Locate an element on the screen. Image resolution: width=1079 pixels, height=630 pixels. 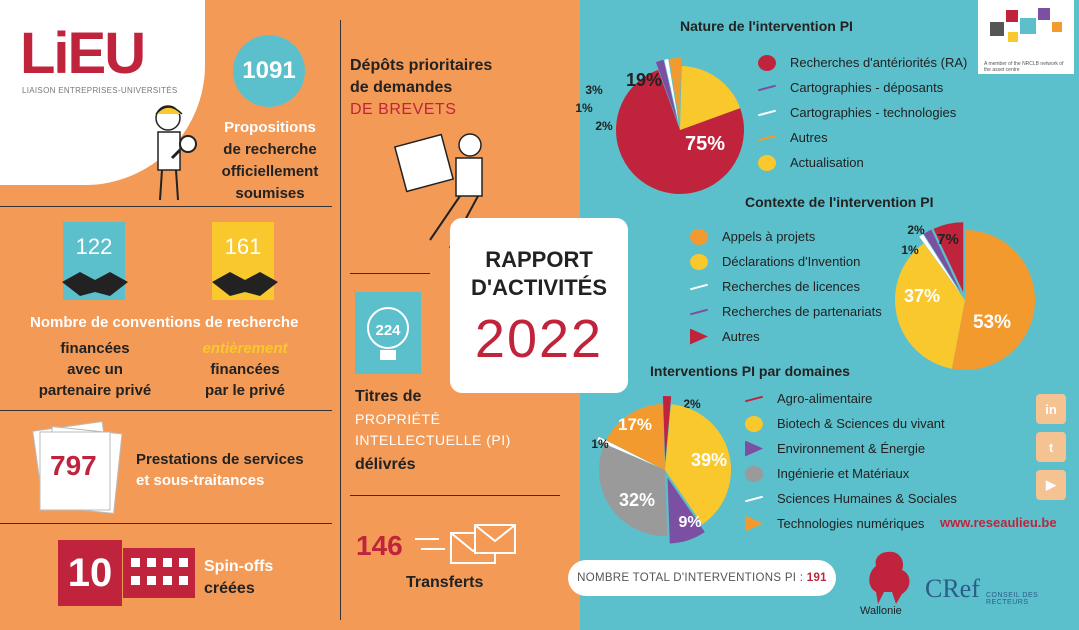
linkedin-icon: in is located at coordinates (1051, 409).